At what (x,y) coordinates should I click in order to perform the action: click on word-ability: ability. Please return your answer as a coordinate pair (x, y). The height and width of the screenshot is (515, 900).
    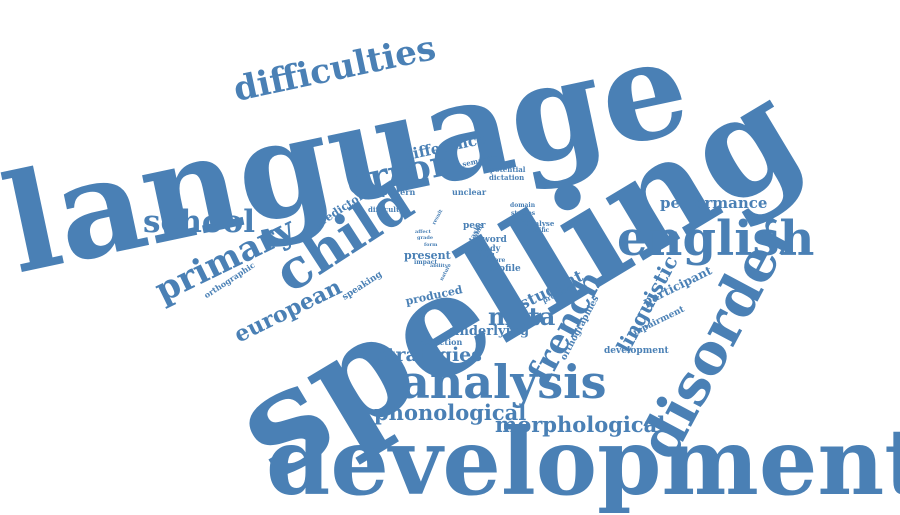
    Looking at the image, I should click on (439, 266).